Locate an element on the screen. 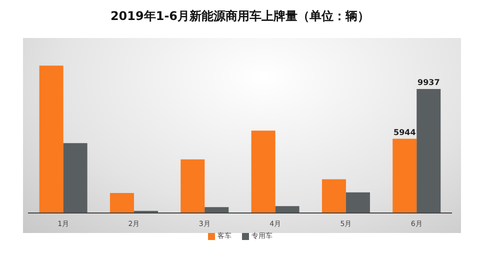 This screenshot has height=270, width=480. data-label: 5944 is located at coordinates (405, 132).